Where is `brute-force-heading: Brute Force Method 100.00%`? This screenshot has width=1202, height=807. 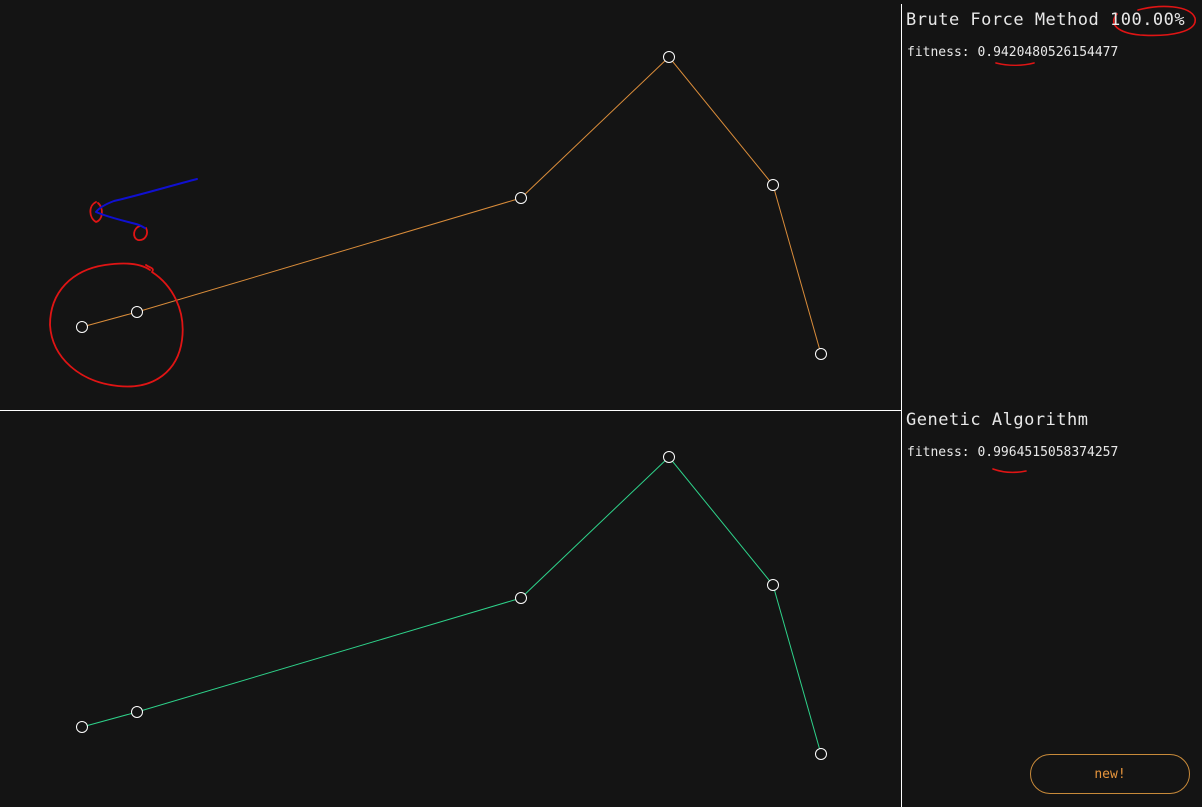 brute-force-heading: Brute Force Method 100.00% is located at coordinates (1045, 20).